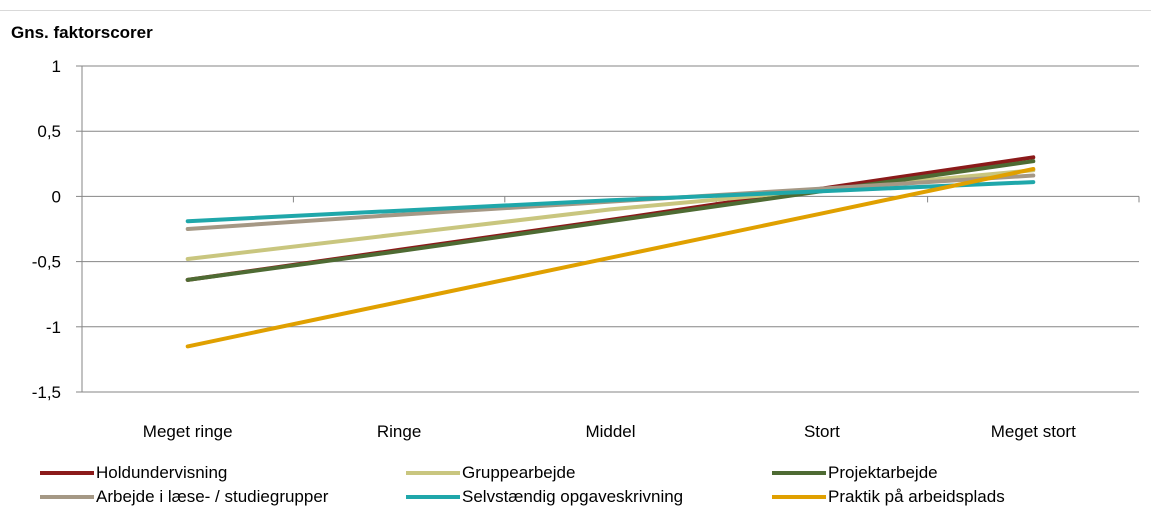 The image size is (1151, 511). Describe the element at coordinates (49, 131) in the screenshot. I see `y-tick-label: 0,5` at that location.